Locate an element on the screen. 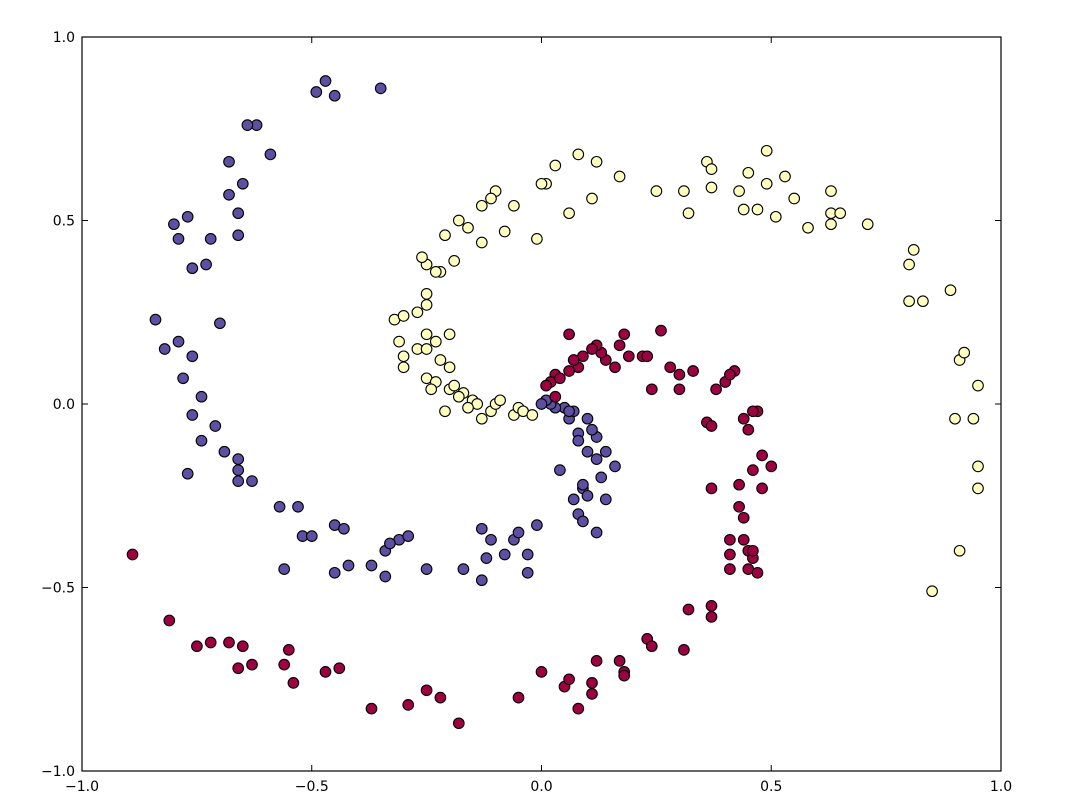 The image size is (1085, 806). y-tick-label: 0.0 is located at coordinates (64, 405).